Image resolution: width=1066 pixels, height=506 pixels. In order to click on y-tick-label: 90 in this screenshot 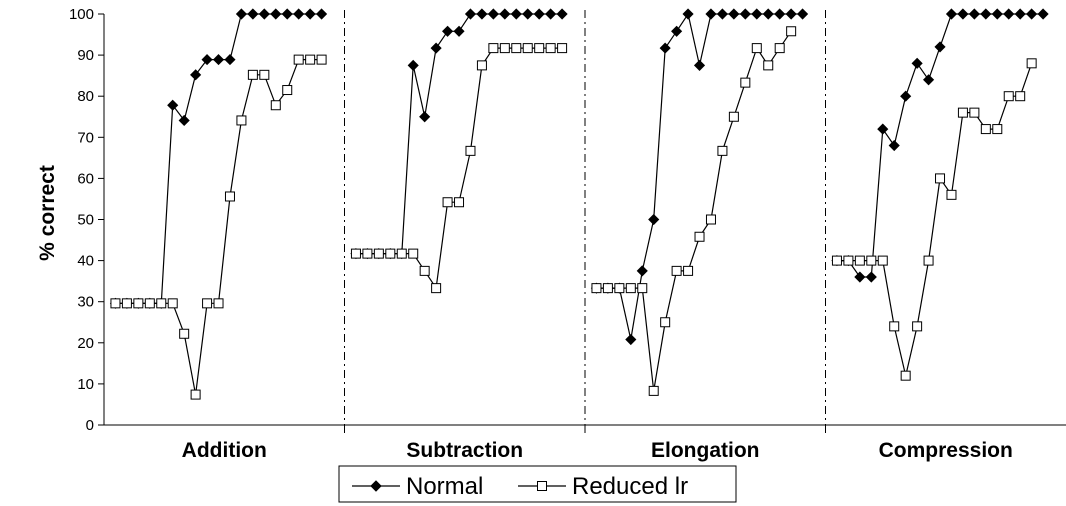, I will do `click(85, 55)`.